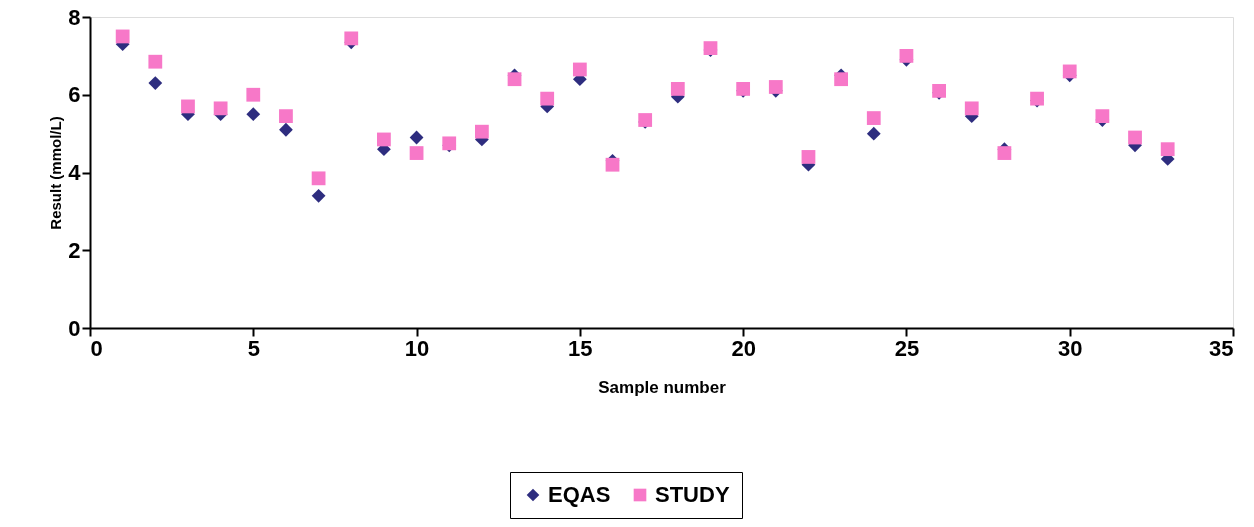 This screenshot has width=1254, height=527. I want to click on x-tick-label: 10, so click(417, 348).